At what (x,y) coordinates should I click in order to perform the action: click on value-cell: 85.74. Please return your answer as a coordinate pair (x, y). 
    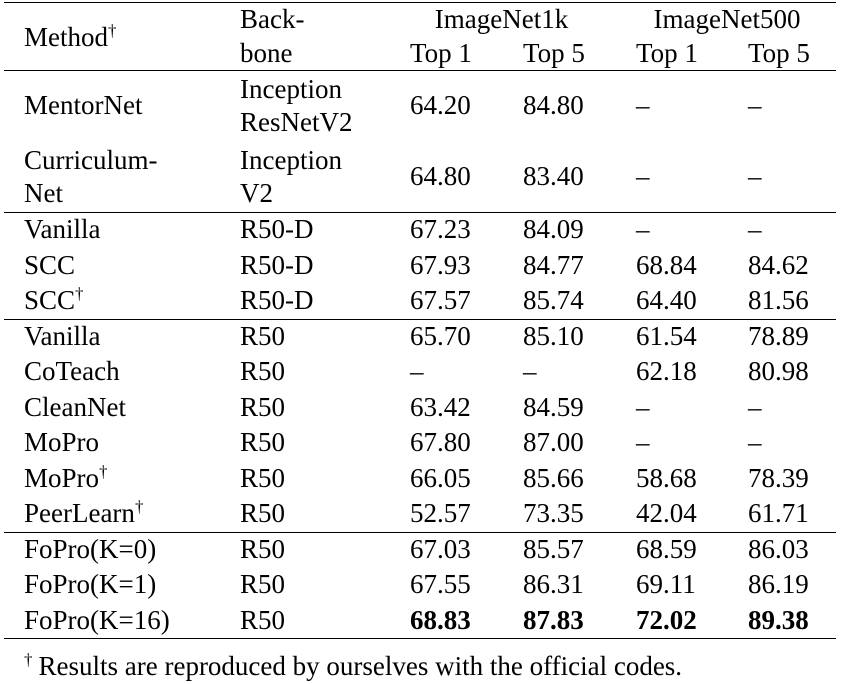
    Looking at the image, I should click on (553, 300).